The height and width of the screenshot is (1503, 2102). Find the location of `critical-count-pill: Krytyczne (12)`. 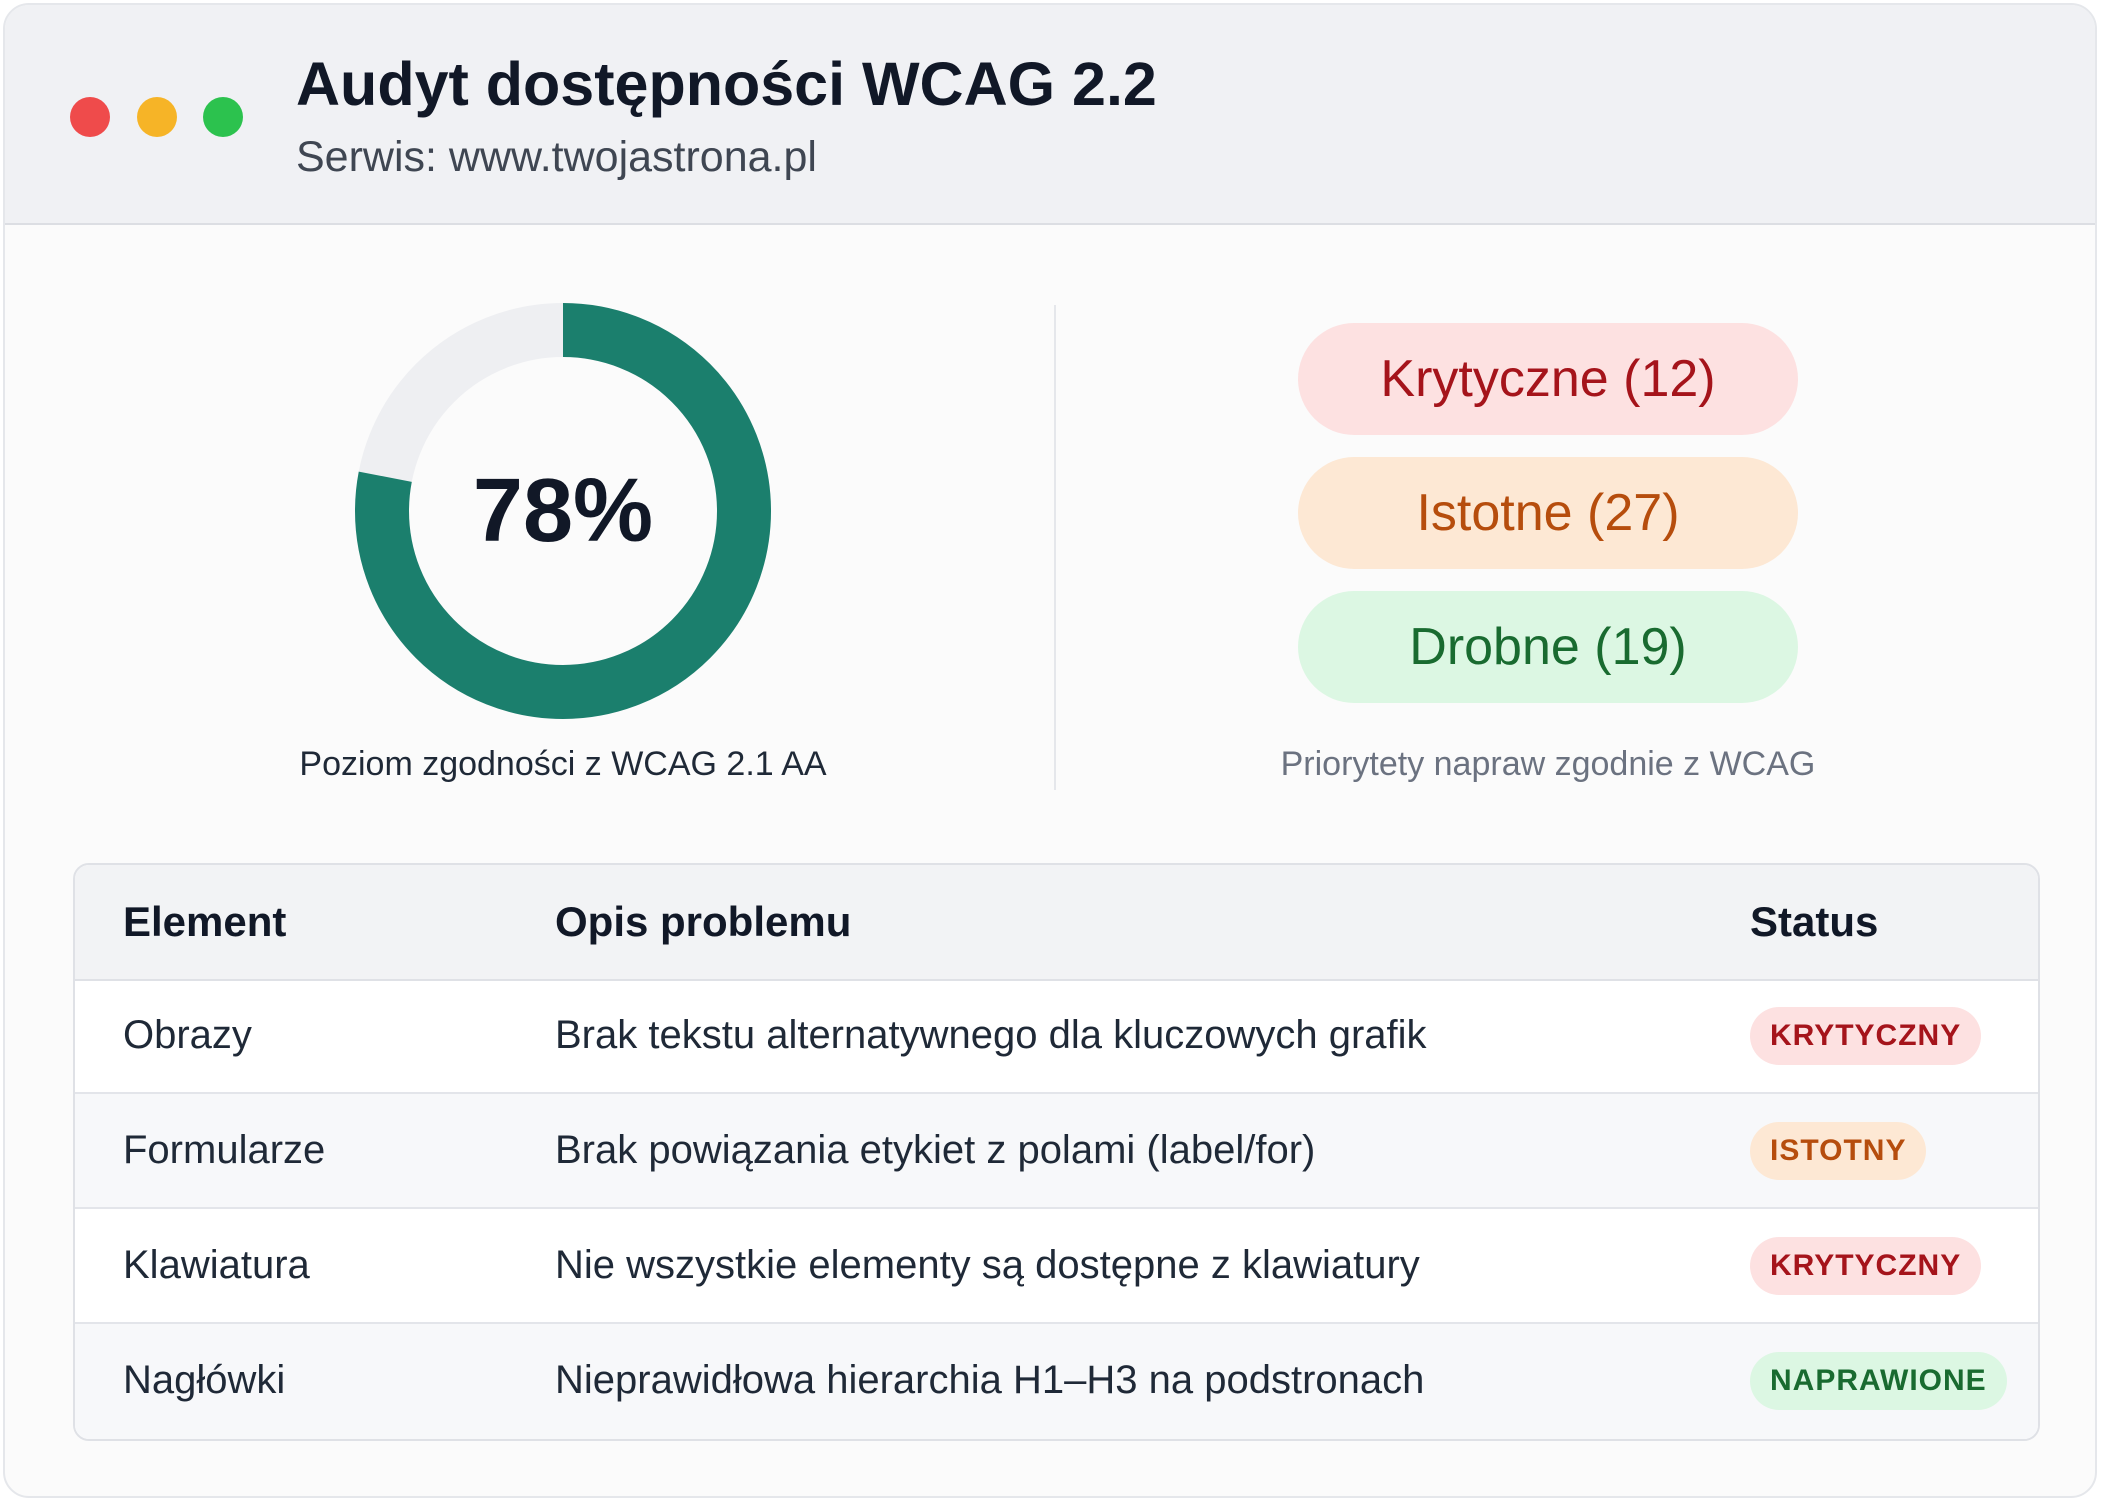

critical-count-pill: Krytyczne (12) is located at coordinates (1548, 379).